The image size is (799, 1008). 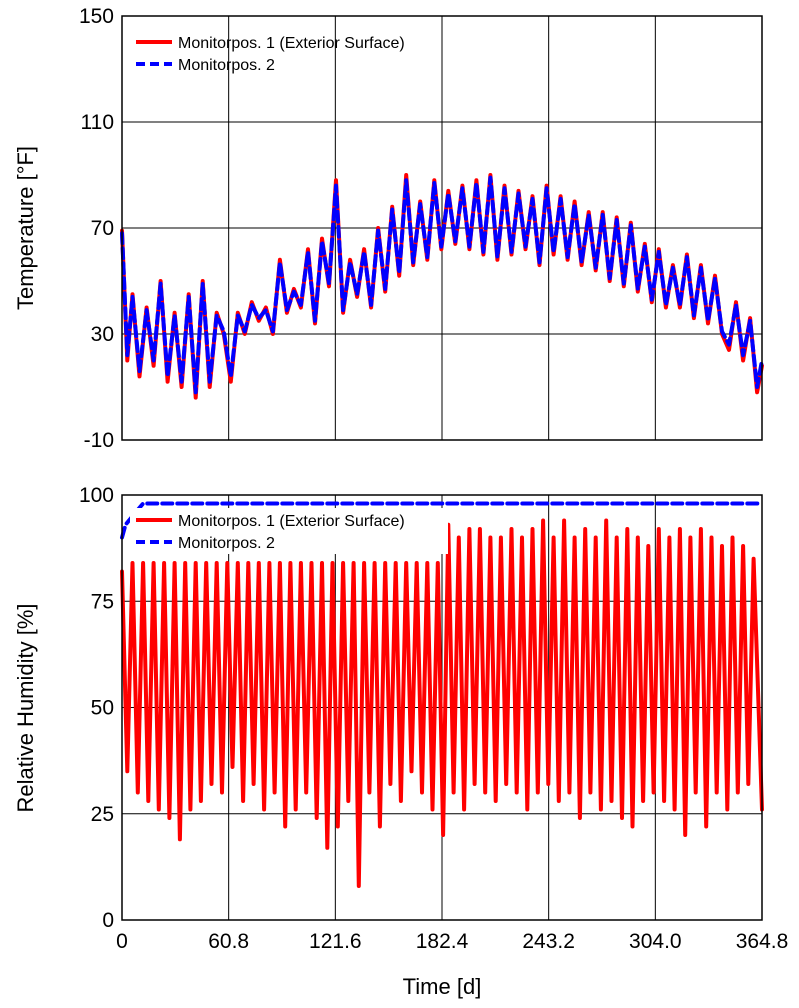 What do you see at coordinates (97, 122) in the screenshot?
I see `y-tick-label: 110` at bounding box center [97, 122].